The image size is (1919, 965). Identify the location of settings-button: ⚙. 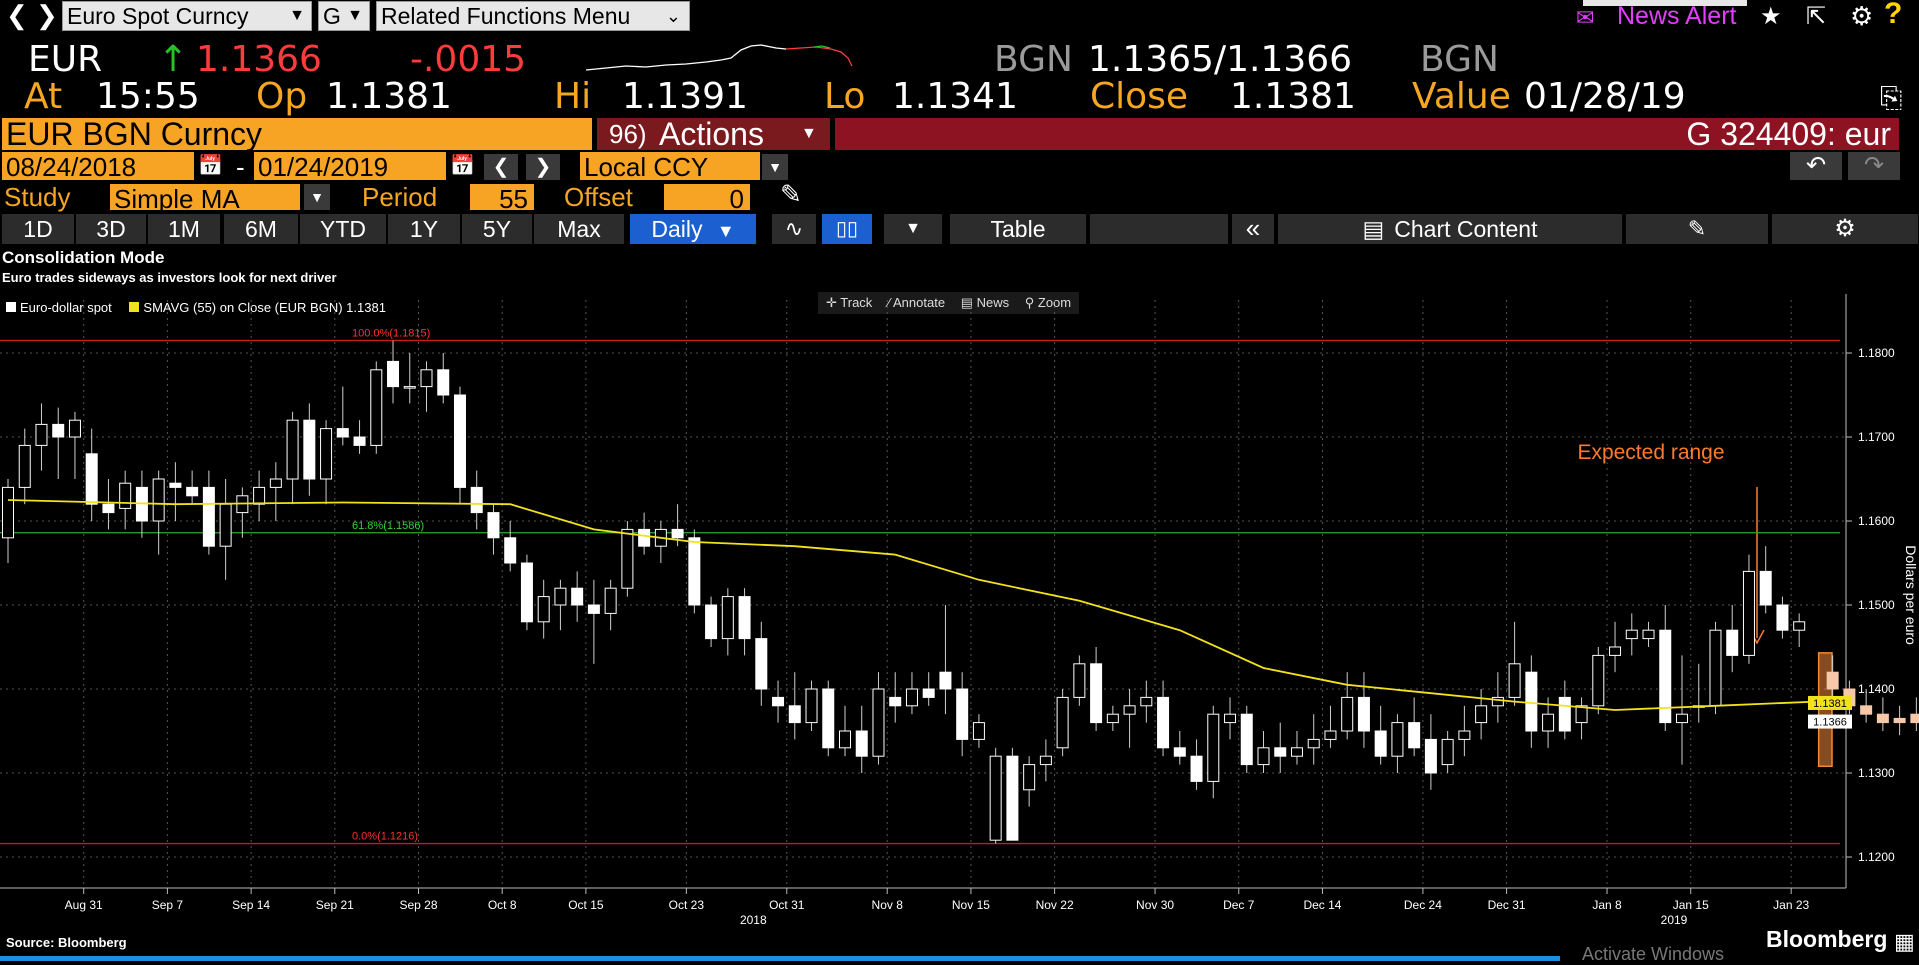
(1845, 229).